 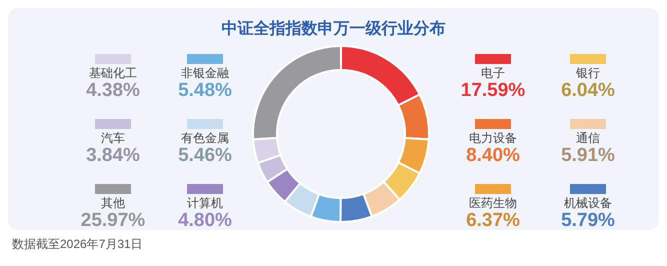 I want to click on legend-label: 基础化工, so click(x=113, y=73).